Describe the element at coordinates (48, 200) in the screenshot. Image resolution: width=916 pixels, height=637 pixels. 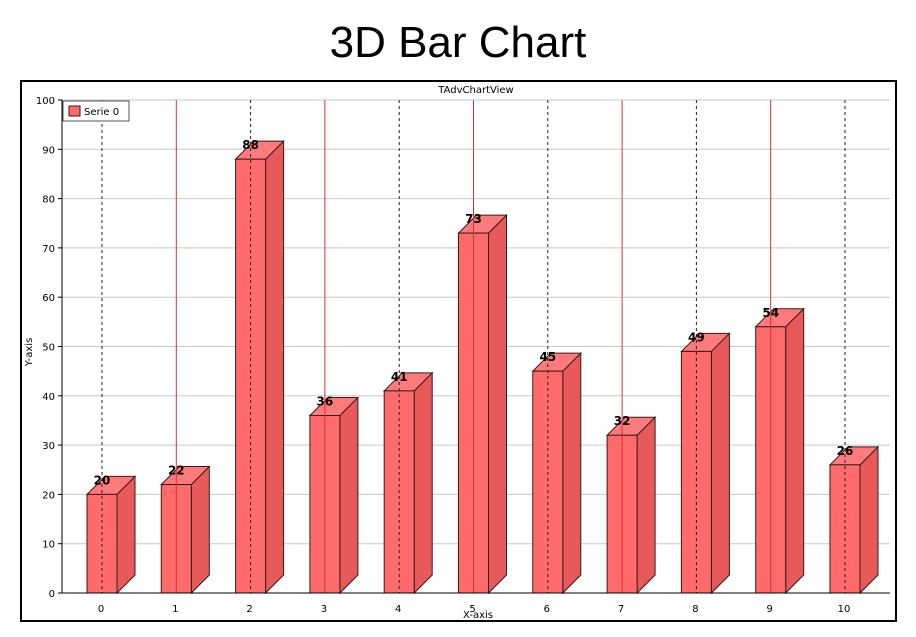
I see `y-tick-label: 80` at that location.